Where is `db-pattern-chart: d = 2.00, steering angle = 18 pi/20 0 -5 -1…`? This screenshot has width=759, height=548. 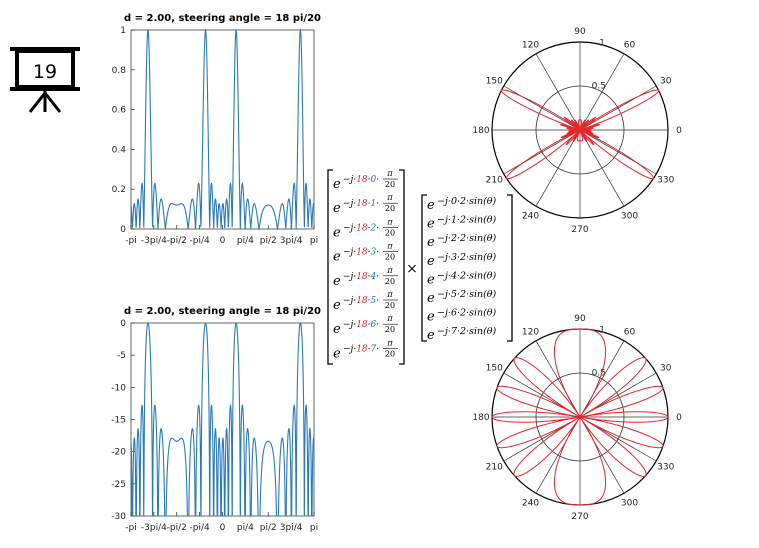 db-pattern-chart: d = 2.00, steering angle = 18 pi/20 0 -5 -1… is located at coordinates (216, 419).